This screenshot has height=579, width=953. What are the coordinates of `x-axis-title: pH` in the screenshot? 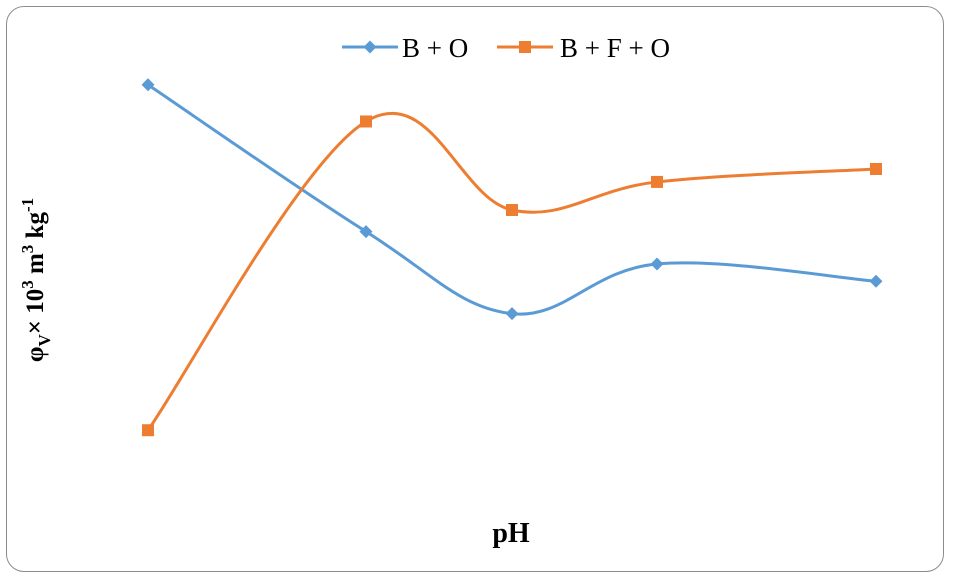 It's located at (511, 533).